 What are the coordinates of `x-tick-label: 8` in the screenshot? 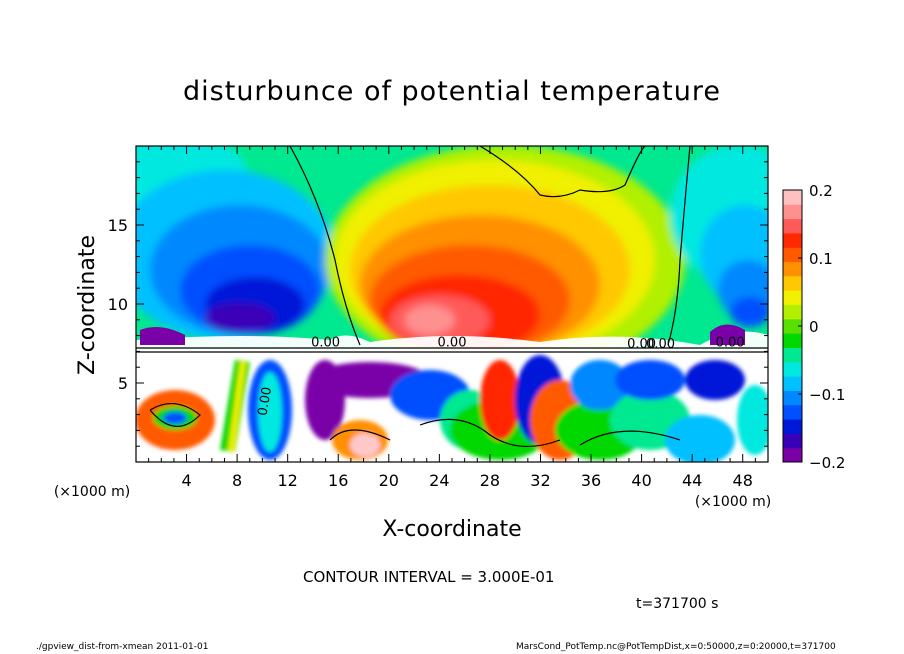 It's located at (237, 480).